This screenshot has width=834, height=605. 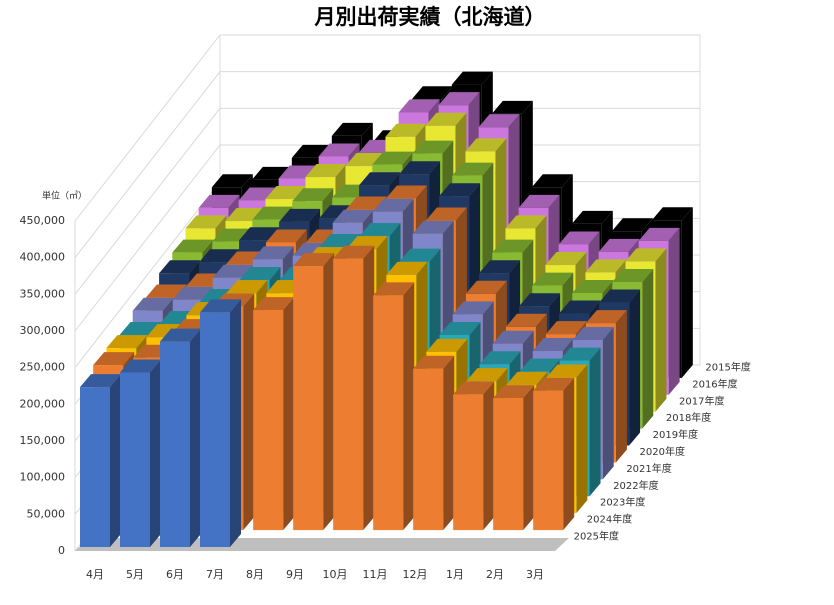 What do you see at coordinates (43, 403) in the screenshot?
I see `y-tick-label: 200,000` at bounding box center [43, 403].